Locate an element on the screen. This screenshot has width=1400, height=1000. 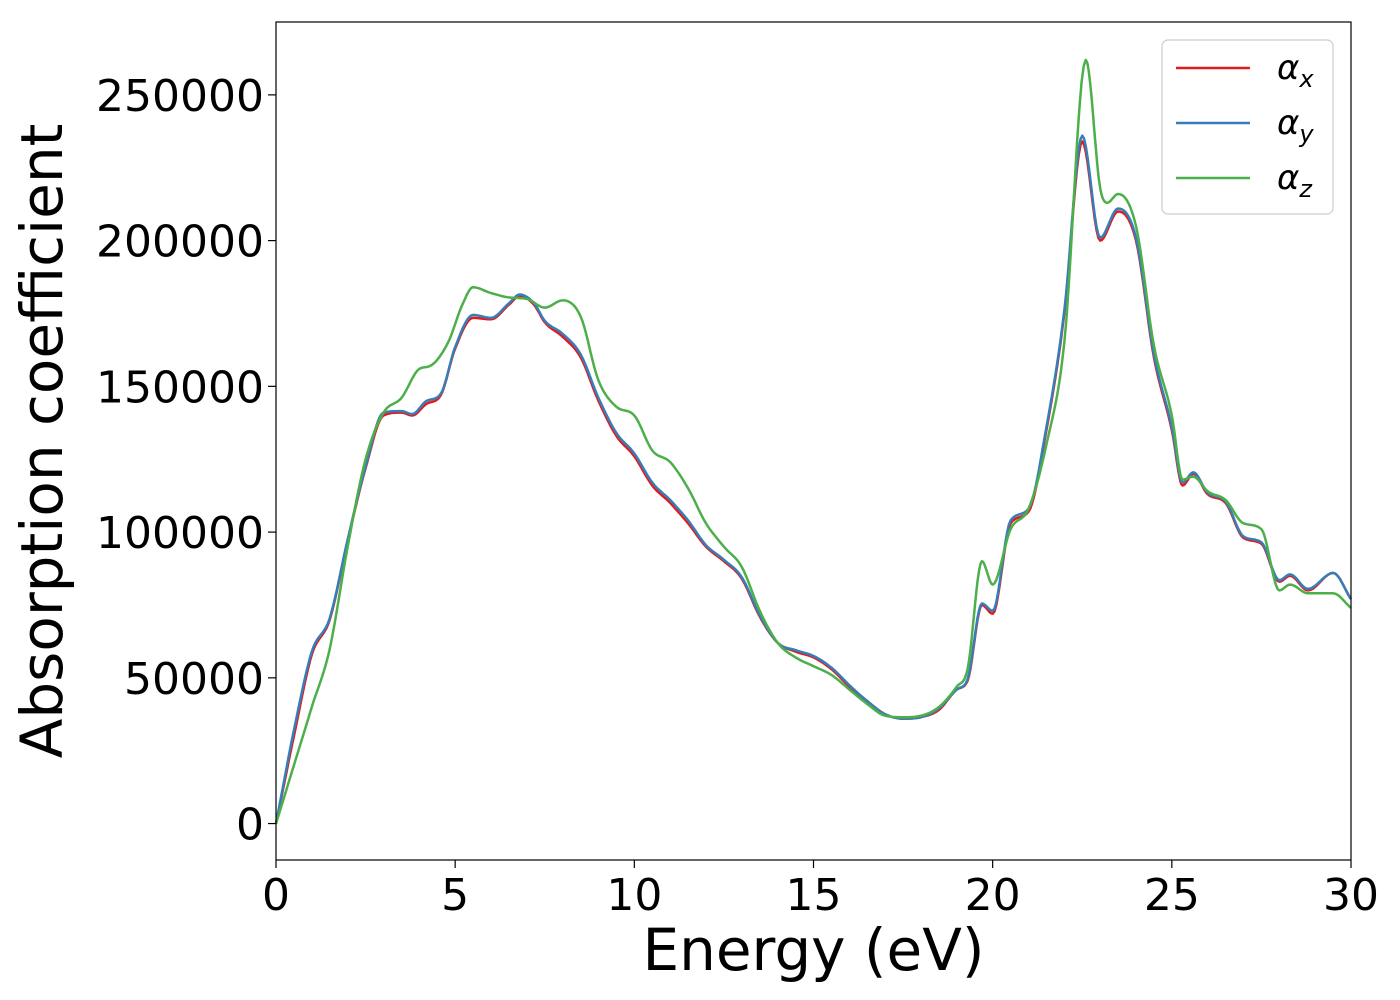
x-tick-label: 30 is located at coordinates (1351, 895).